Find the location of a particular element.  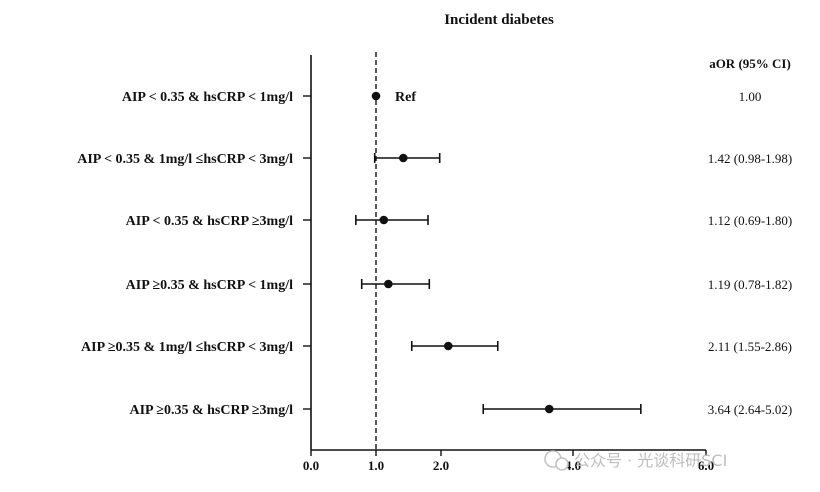

x-tick-label: 0.0 is located at coordinates (311, 465).